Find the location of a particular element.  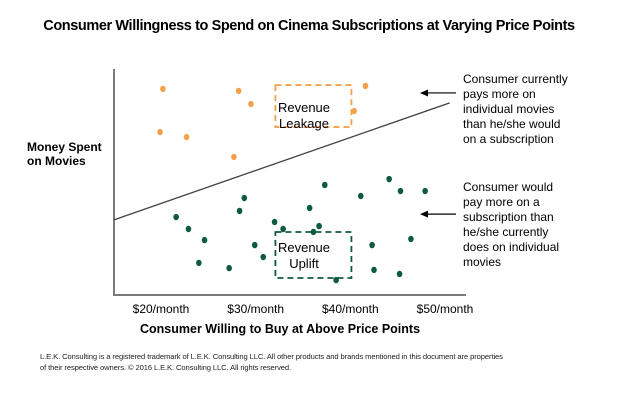

annotation-boxes is located at coordinates (313, 181).